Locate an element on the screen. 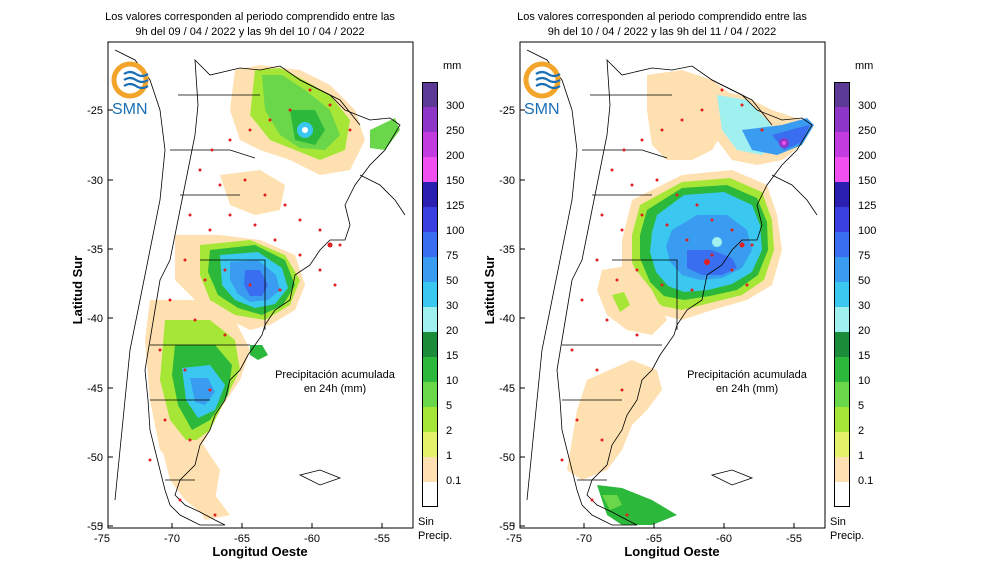 The height and width of the screenshot is (572, 1000). legend-label: 125 is located at coordinates (867, 206).